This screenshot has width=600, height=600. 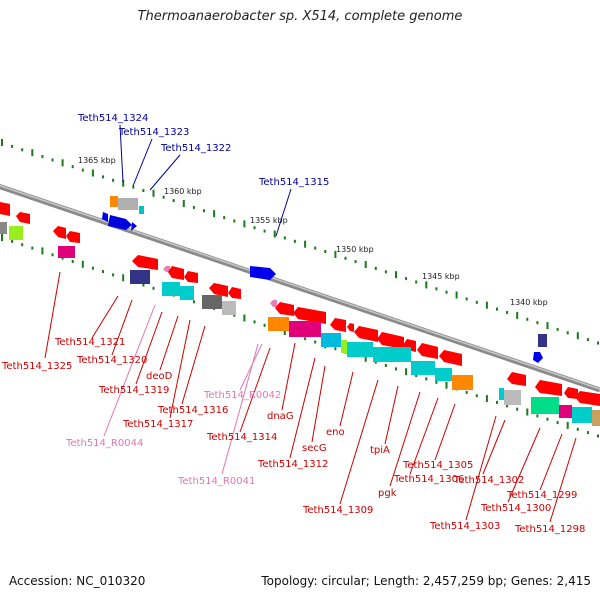 What do you see at coordinates (157, 424) in the screenshot?
I see `gene-label: Teth514_1317` at bounding box center [157, 424].